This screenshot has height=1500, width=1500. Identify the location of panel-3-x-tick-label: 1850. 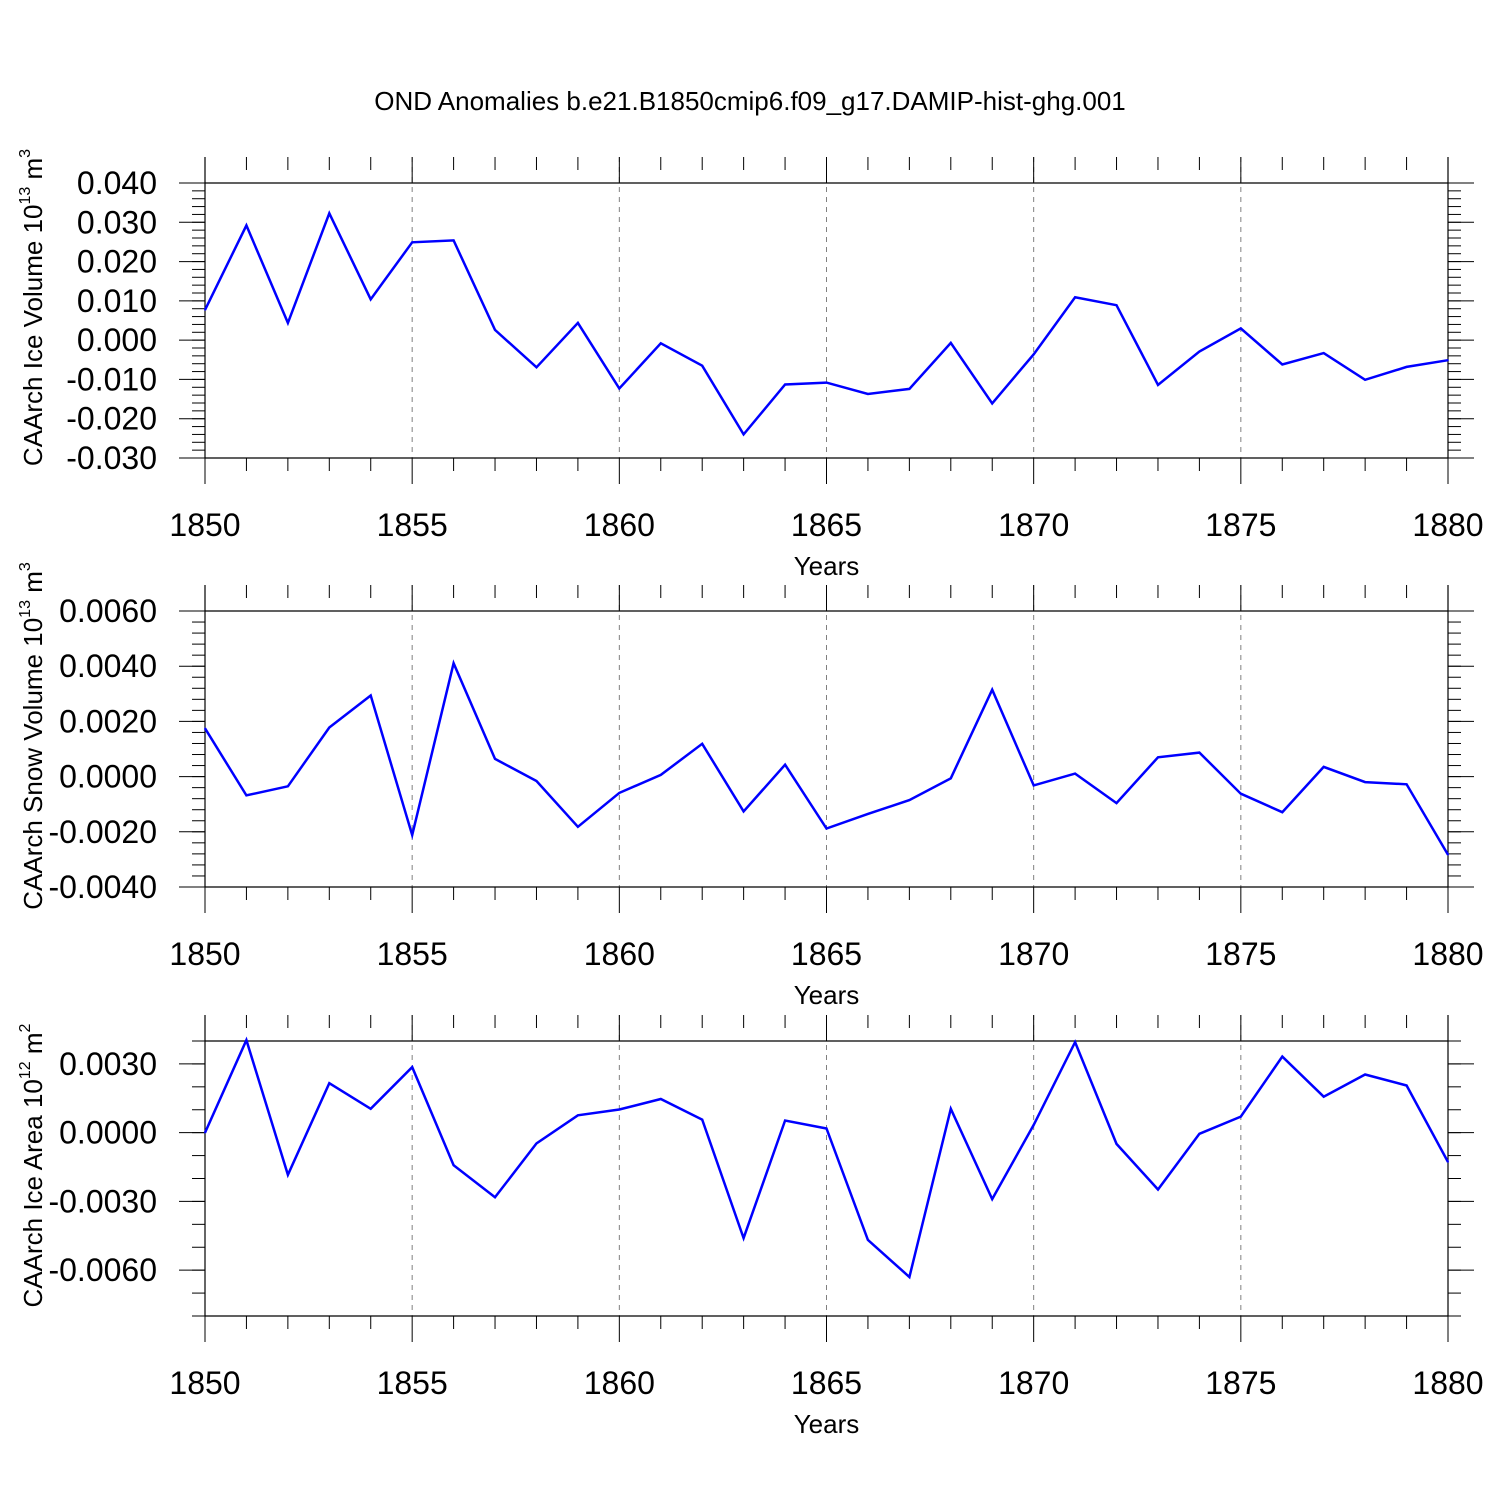
(204, 1383).